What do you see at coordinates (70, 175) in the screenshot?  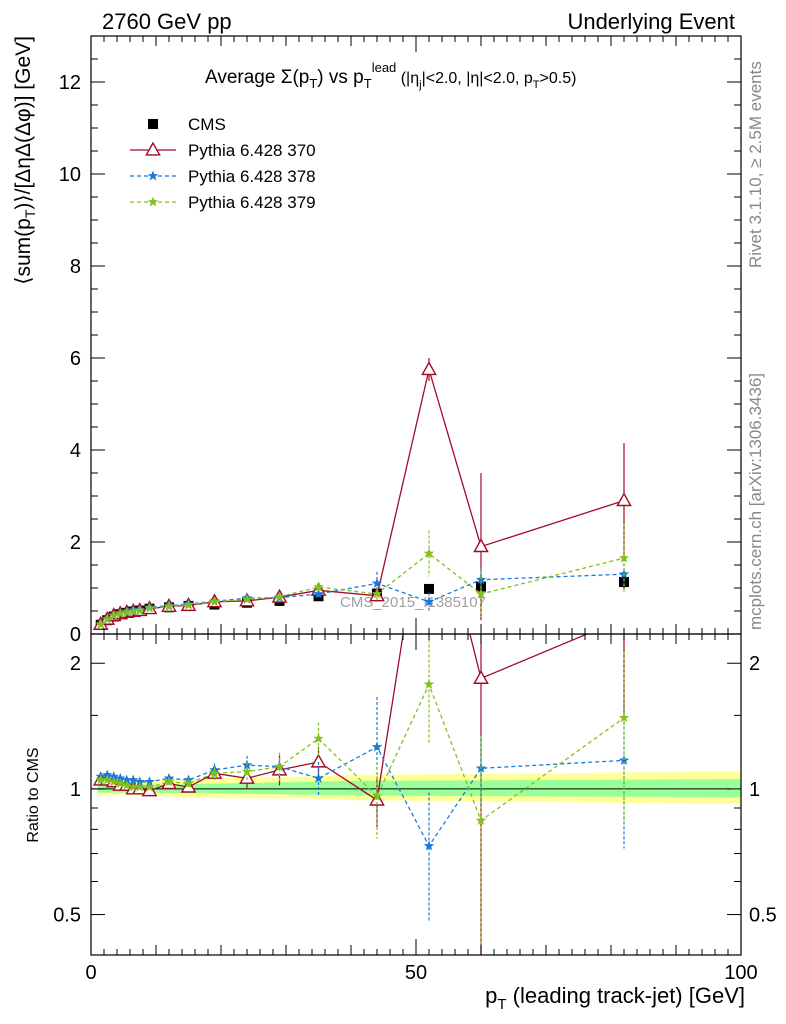 I see `main-ytick-label: 10` at bounding box center [70, 175].